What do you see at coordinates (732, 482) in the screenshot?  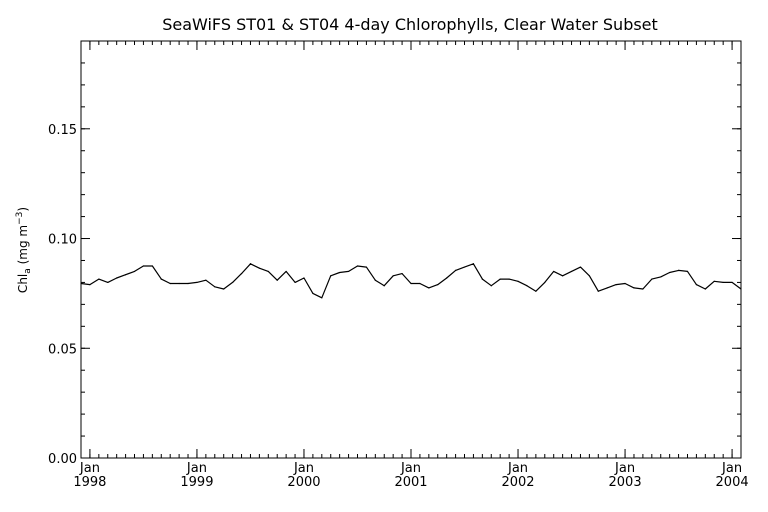 I see `x-tick-year-label: 2004` at bounding box center [732, 482].